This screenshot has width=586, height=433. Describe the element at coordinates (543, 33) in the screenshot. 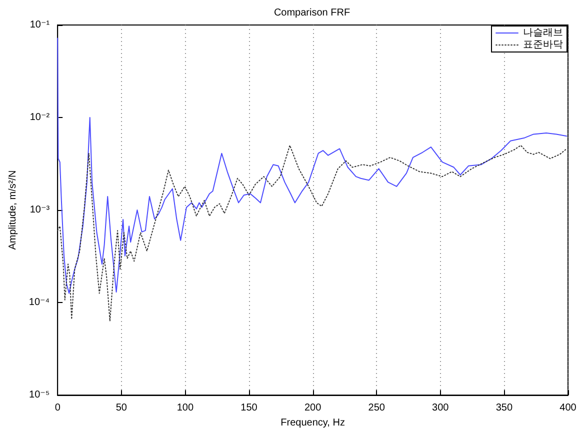

I see `legend-label: 나슬래브` at that location.